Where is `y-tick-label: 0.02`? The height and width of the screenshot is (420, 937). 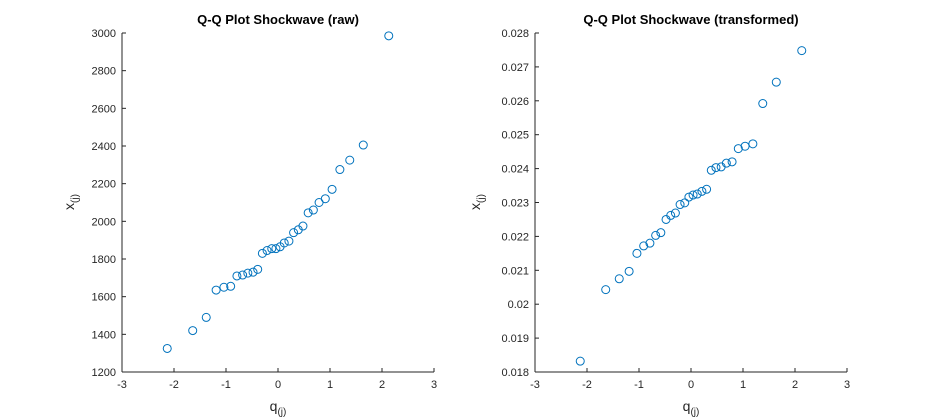
y-tick-label: 0.02 is located at coordinates (518, 305).